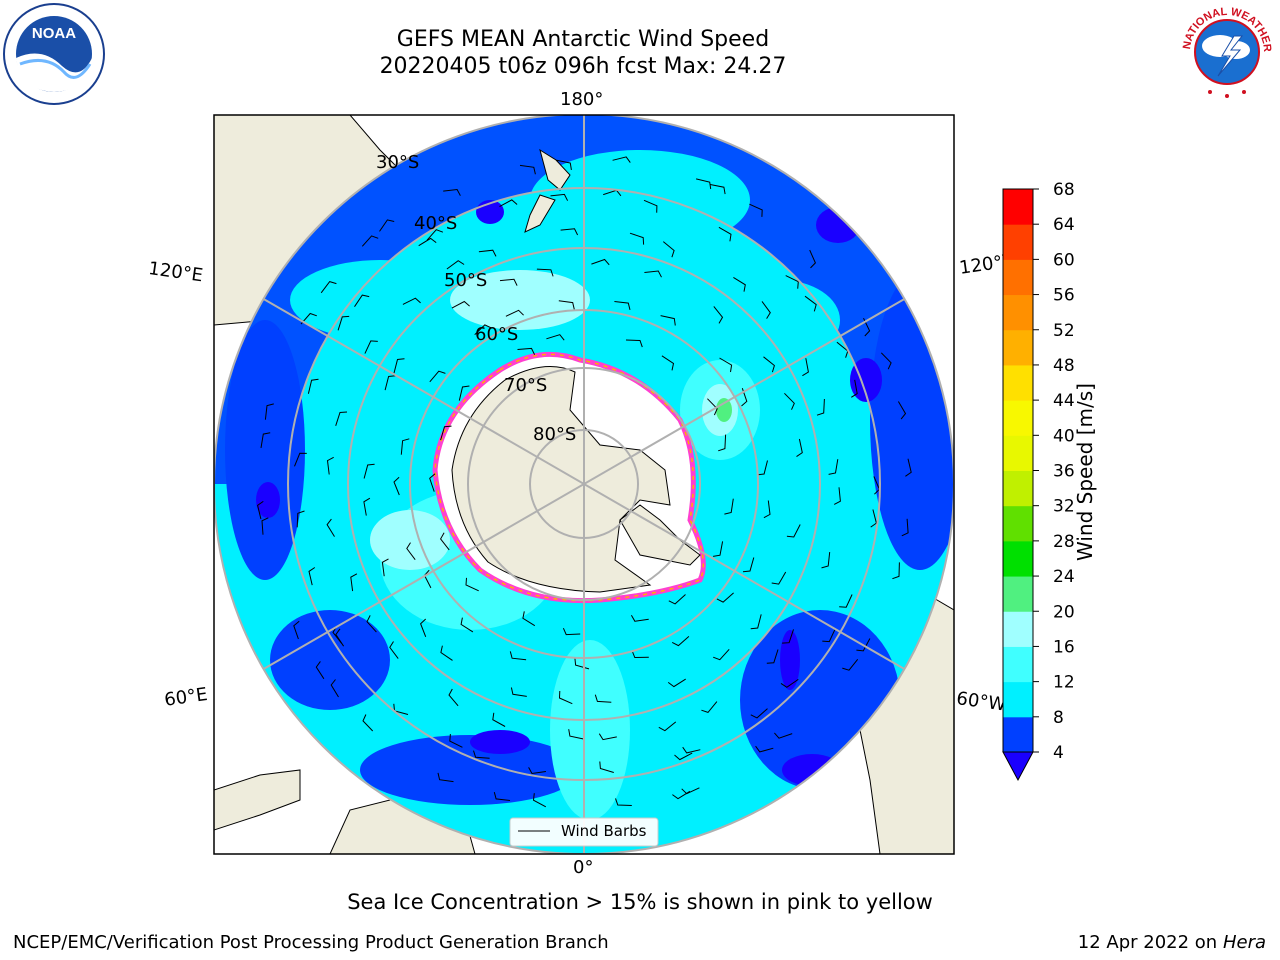 The height and width of the screenshot is (960, 1280). I want to click on colorbar-tick-label: 68, so click(1064, 190).